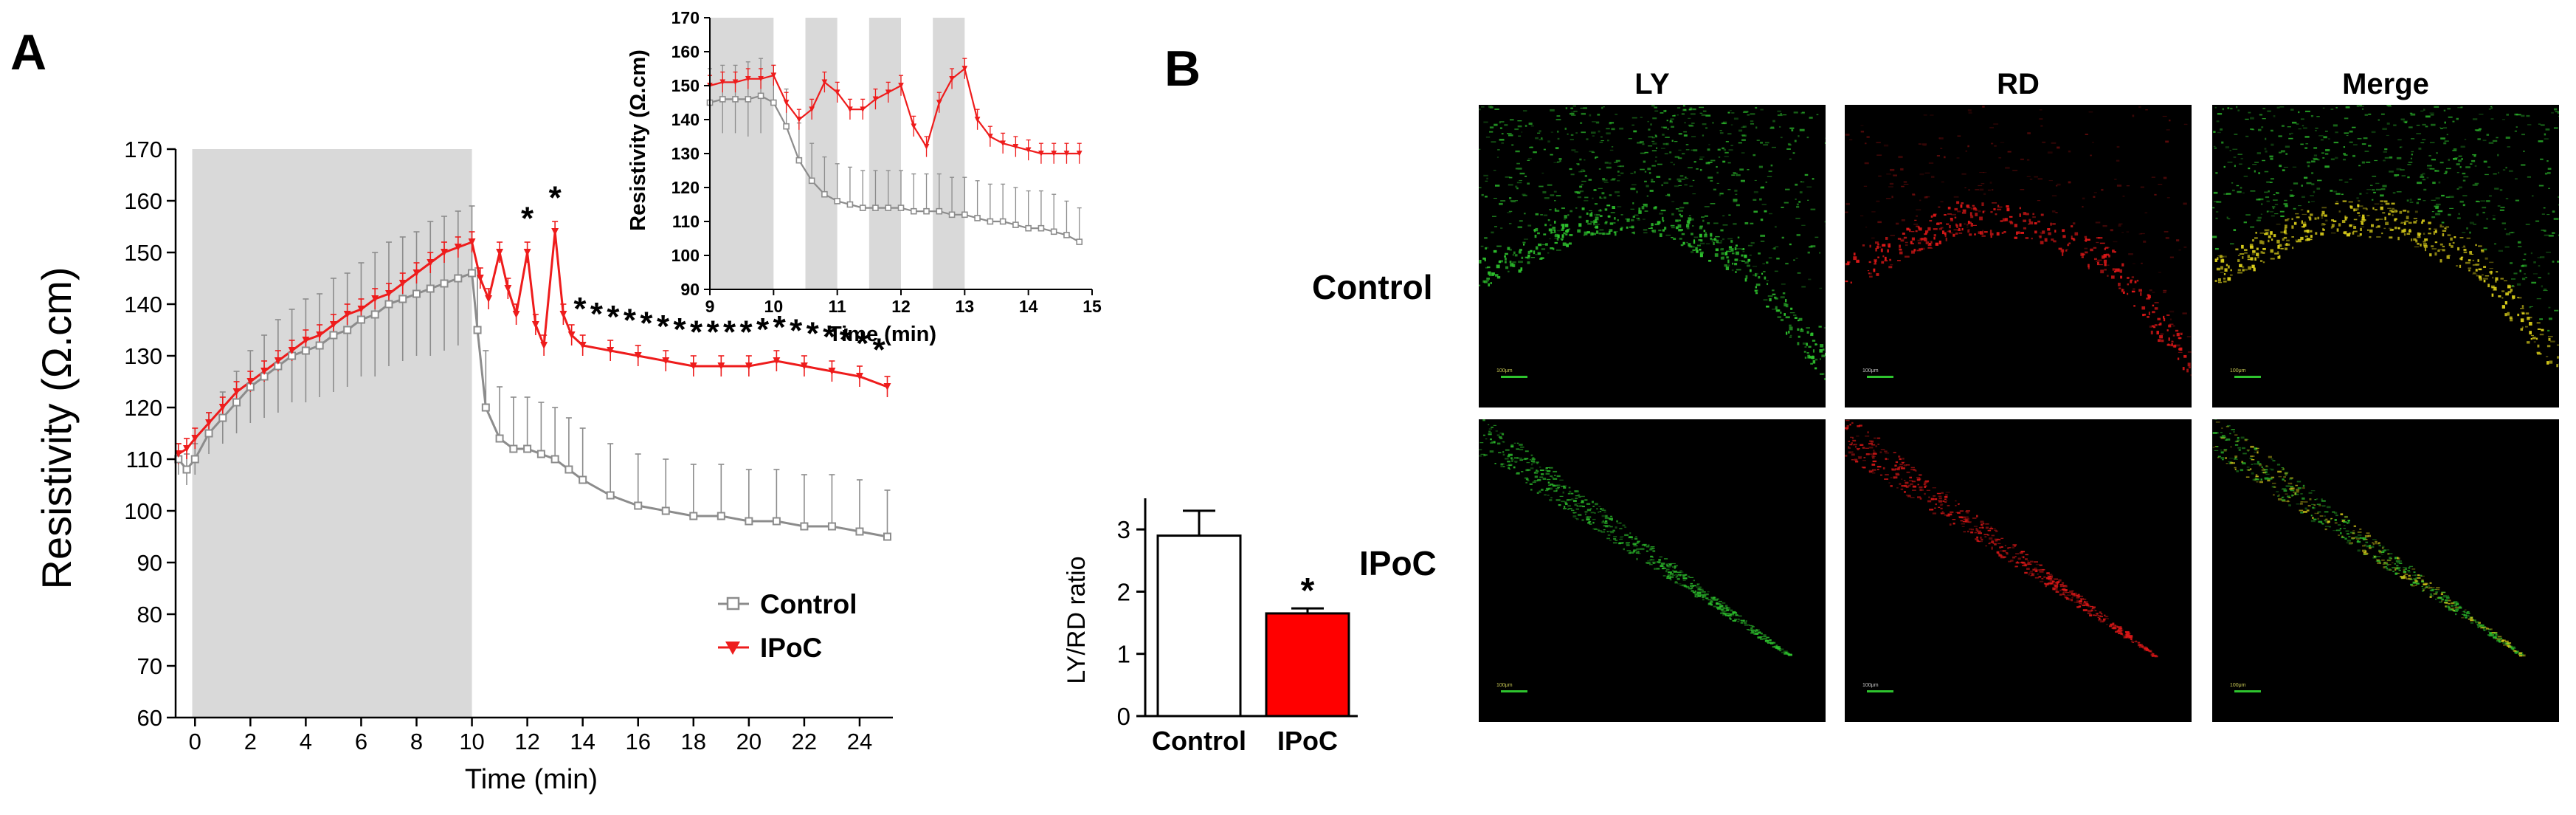 This screenshot has height=815, width=2576. What do you see at coordinates (1652, 84) in the screenshot?
I see `column-title-ly: LY` at bounding box center [1652, 84].